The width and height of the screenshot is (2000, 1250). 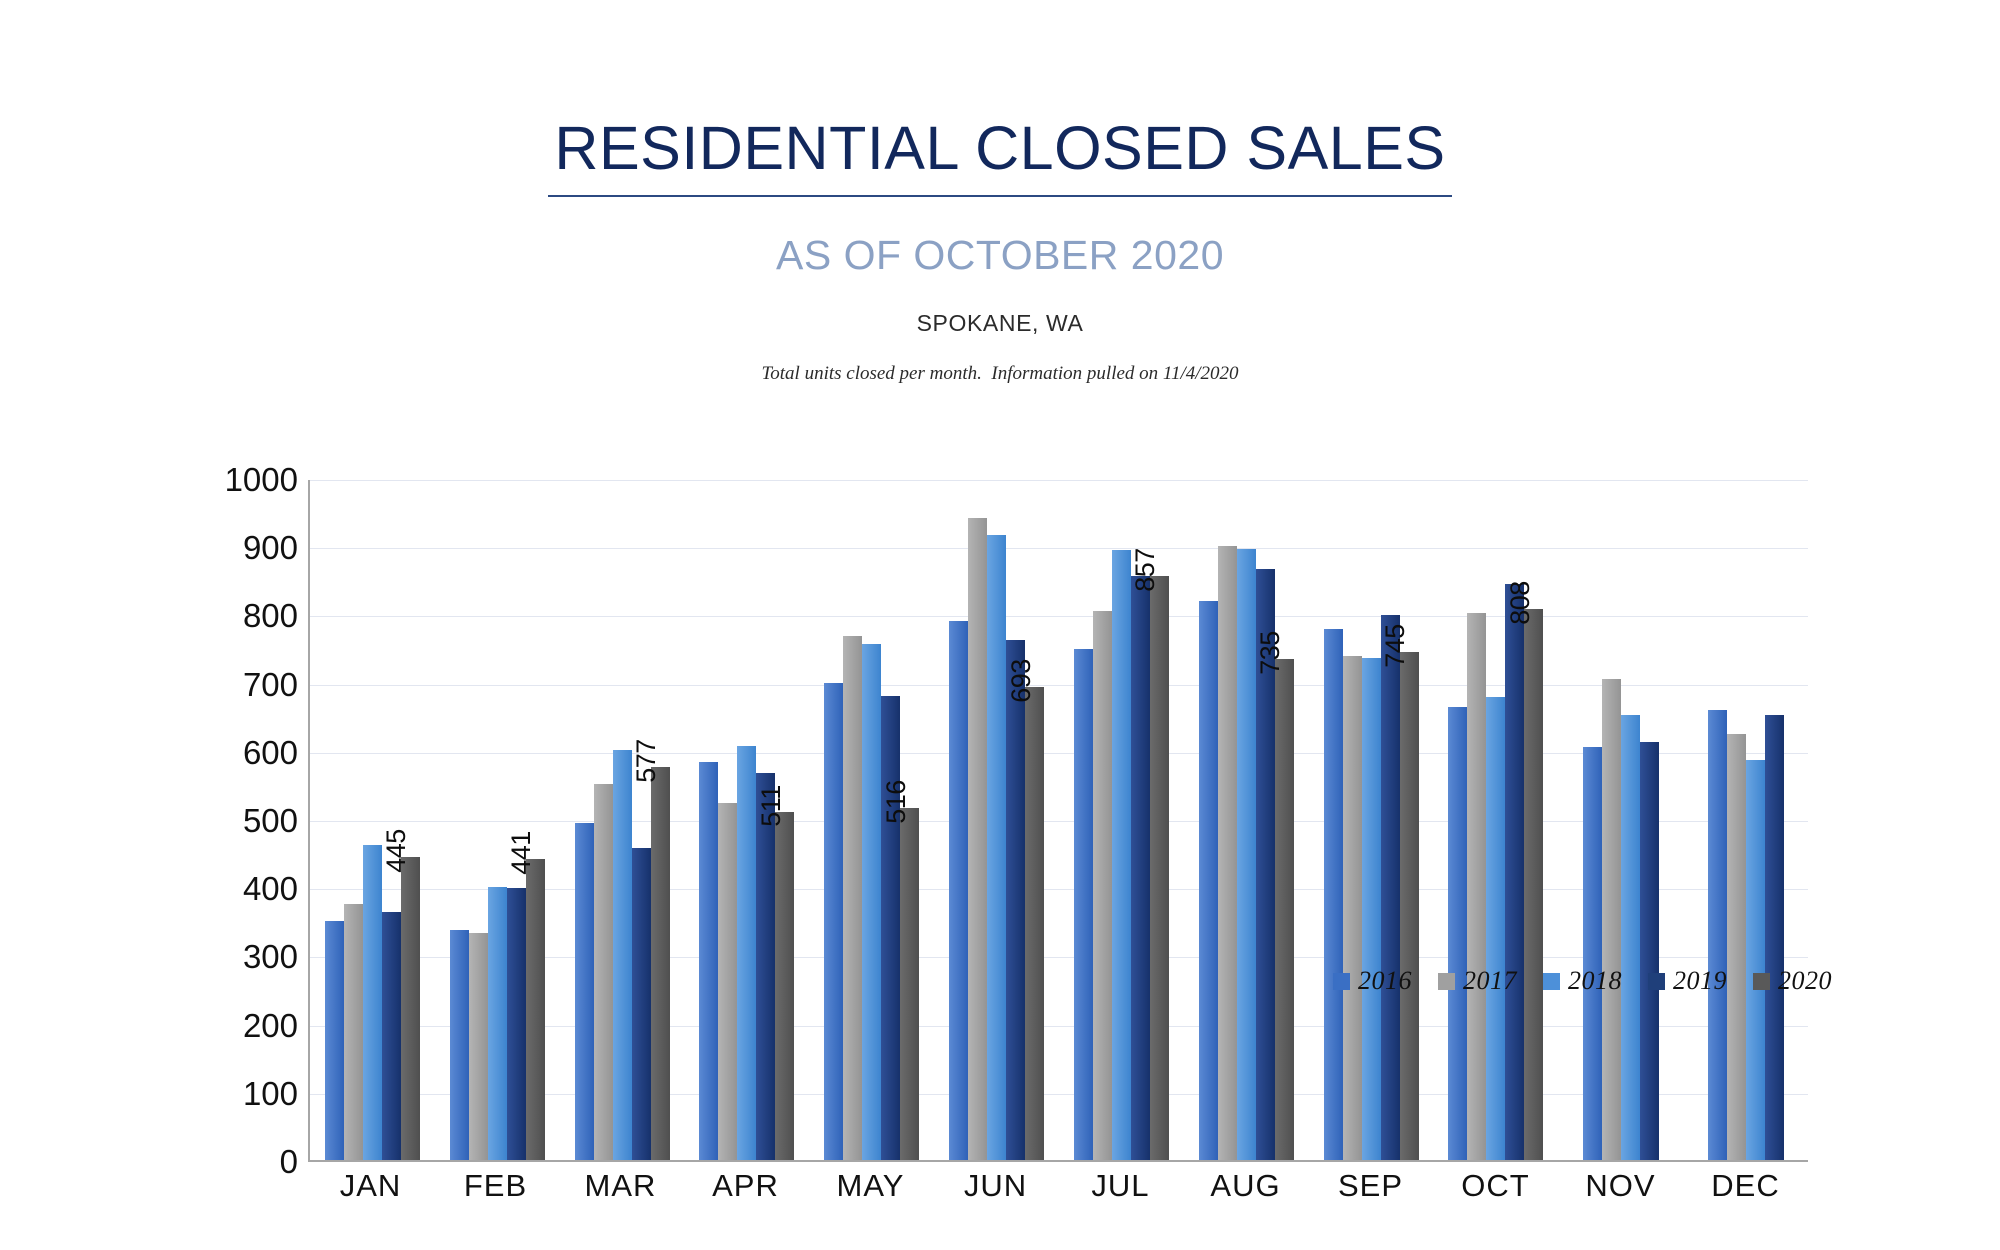 I want to click on bar-2020-jun: 693, so click(x=1025, y=910).